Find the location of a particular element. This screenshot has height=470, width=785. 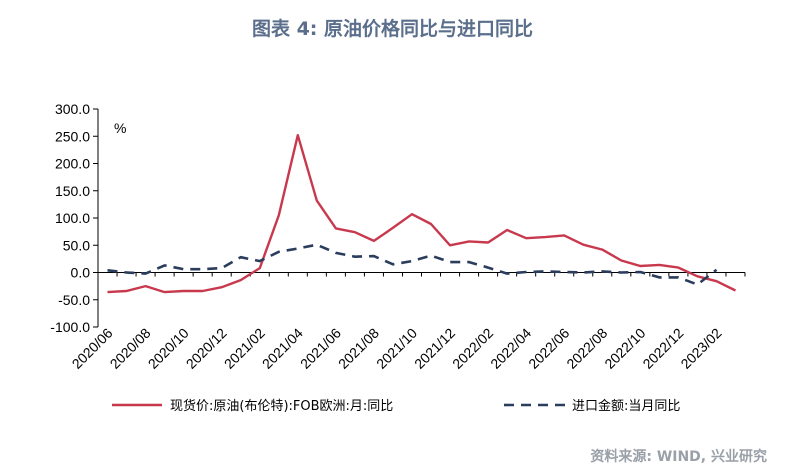

legend-label-import: 进口金额:当月同比 is located at coordinates (626, 406).